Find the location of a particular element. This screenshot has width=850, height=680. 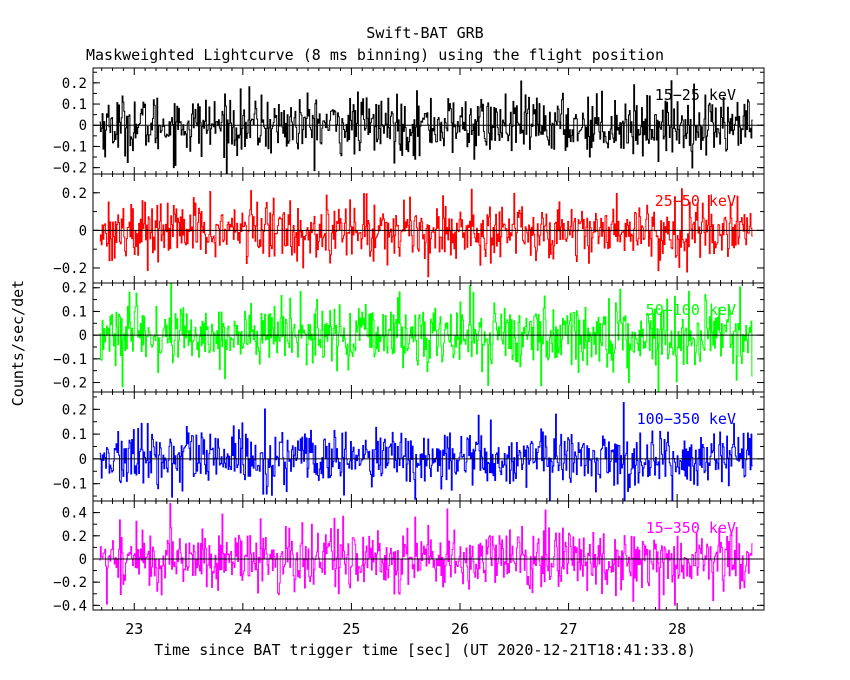

x-tick-label: 26 is located at coordinates (460, 629).